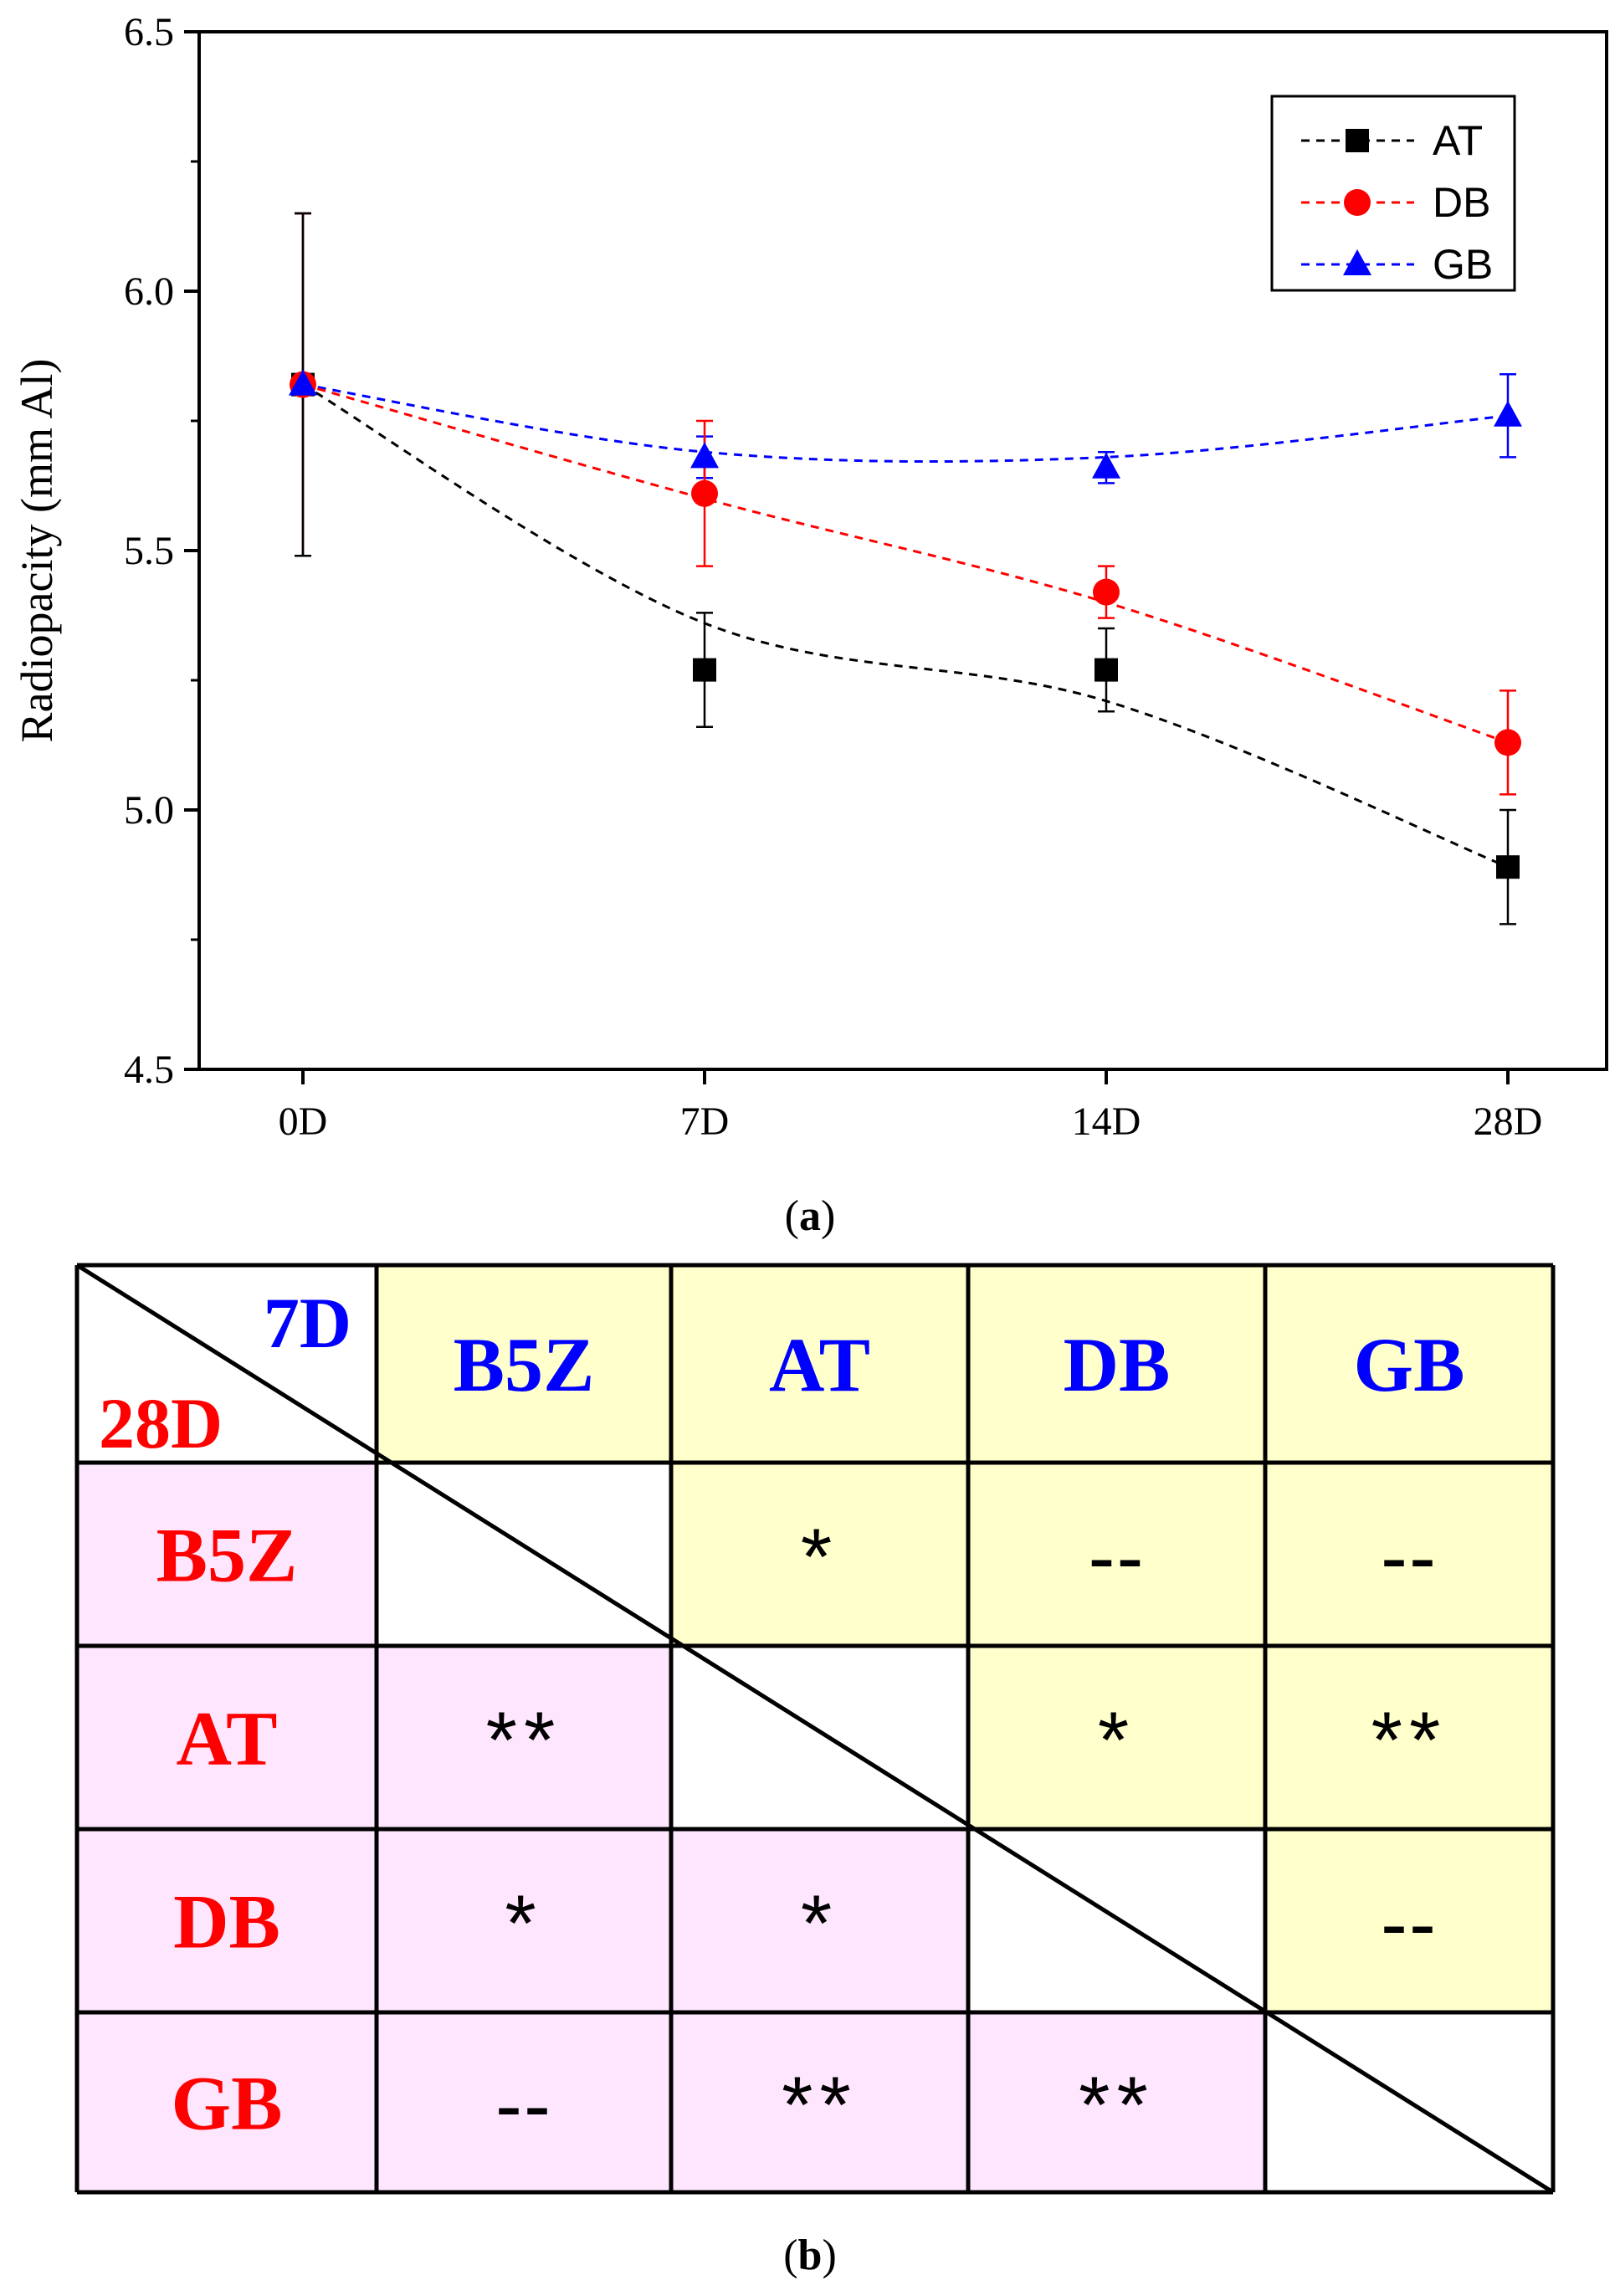 The image size is (1620, 2296). I want to click on legend-label: AT, so click(1458, 140).